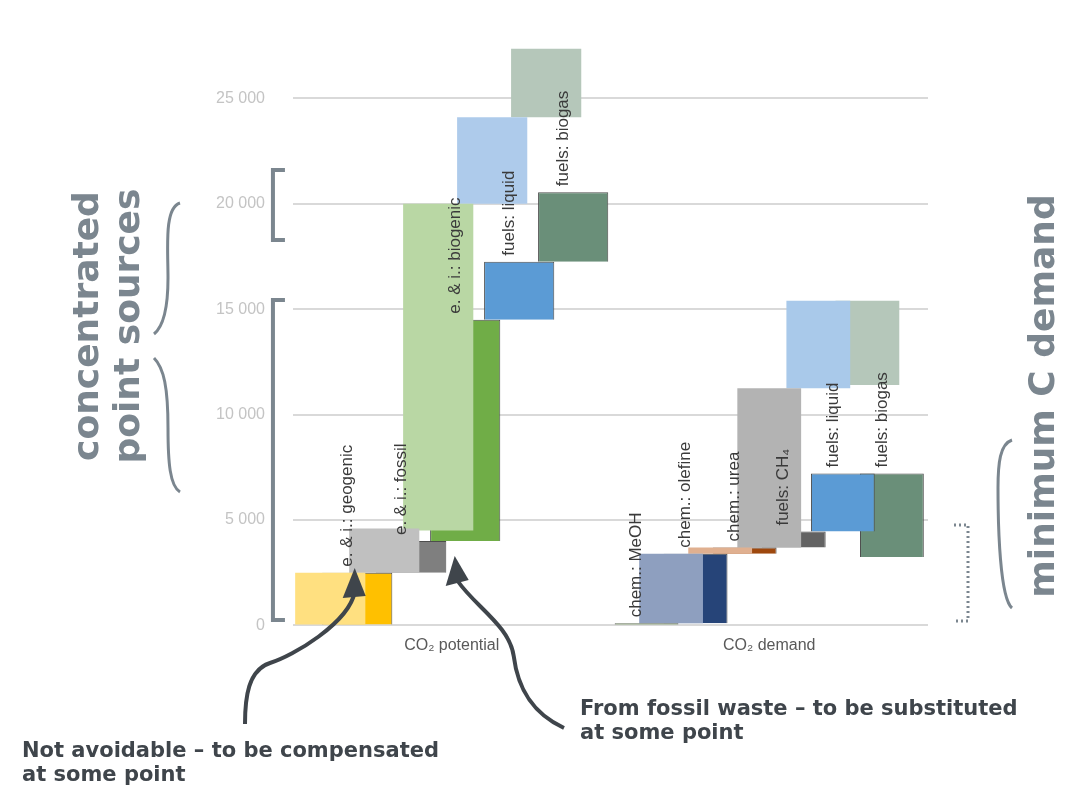 The image size is (1076, 806). Describe the element at coordinates (346, 505) in the screenshot. I see `text: e. & i.: geogenic` at that location.